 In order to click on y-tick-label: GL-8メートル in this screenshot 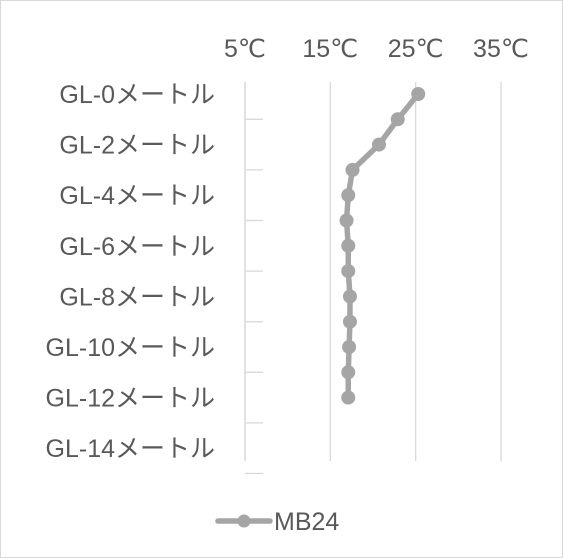, I will do `click(137, 297)`.